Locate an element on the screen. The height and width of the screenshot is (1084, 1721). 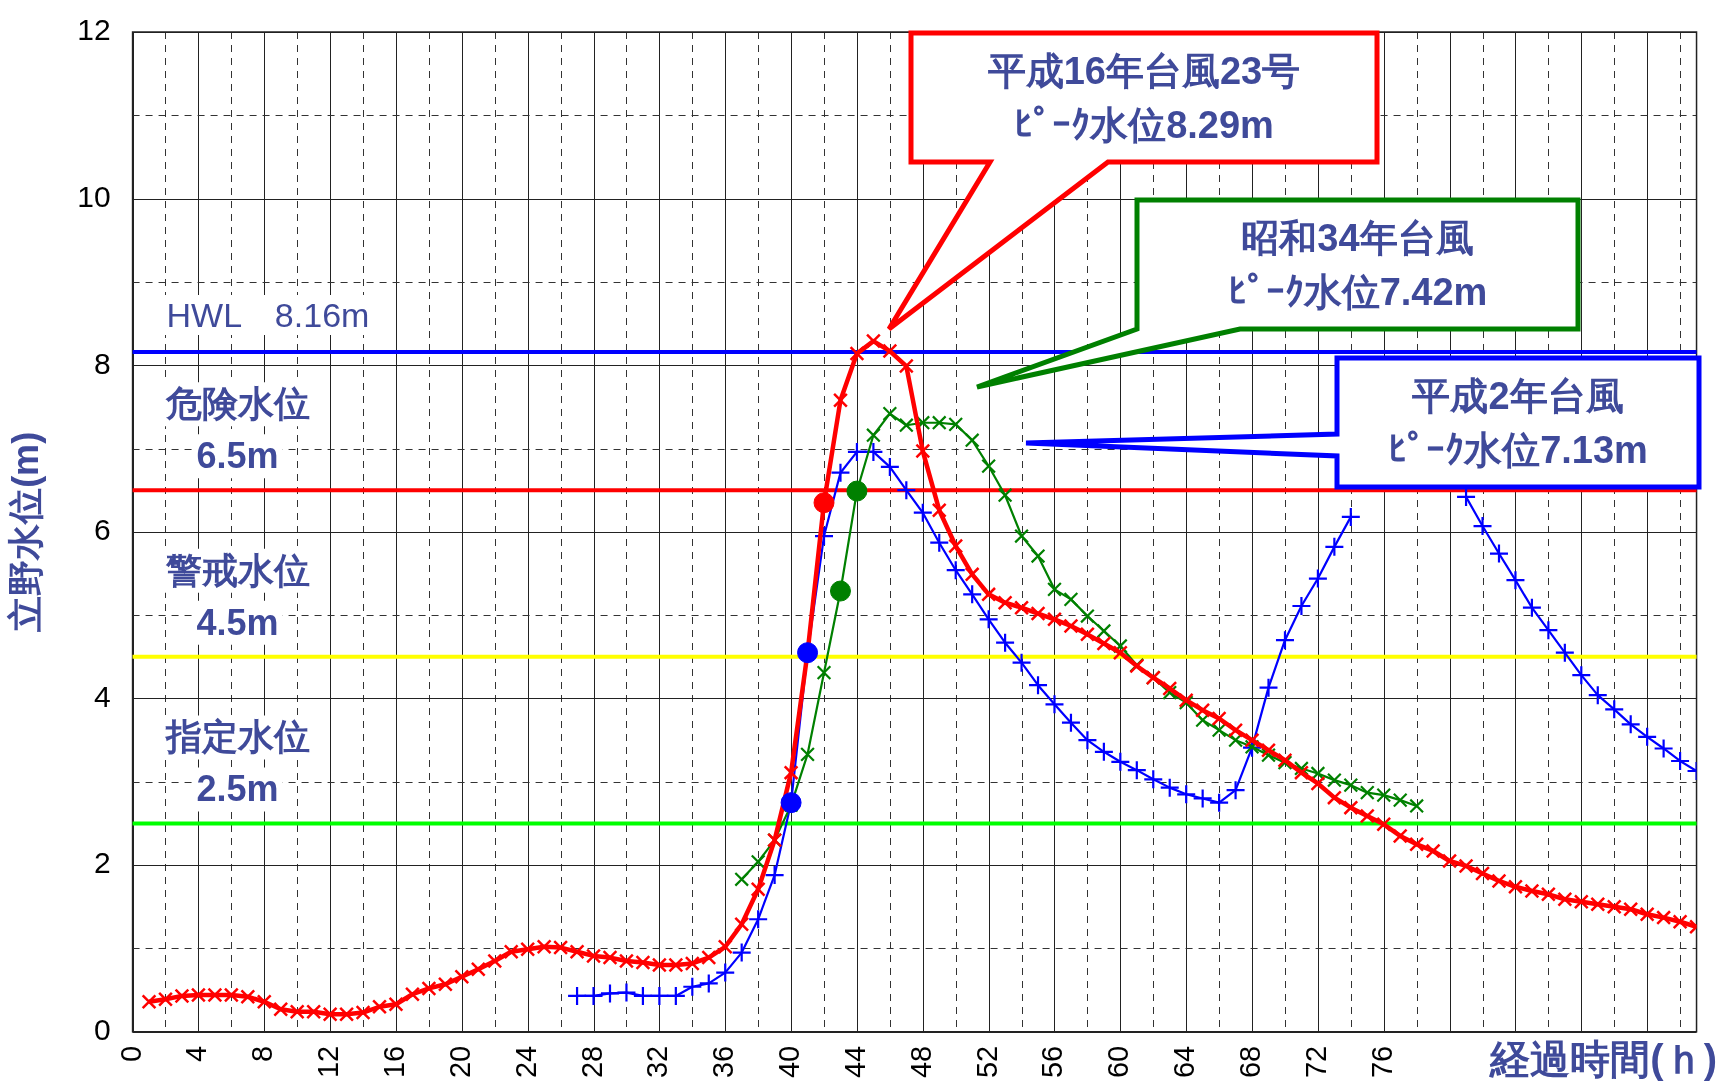
x-tick-label: 0 is located at coordinates (130, 1053).